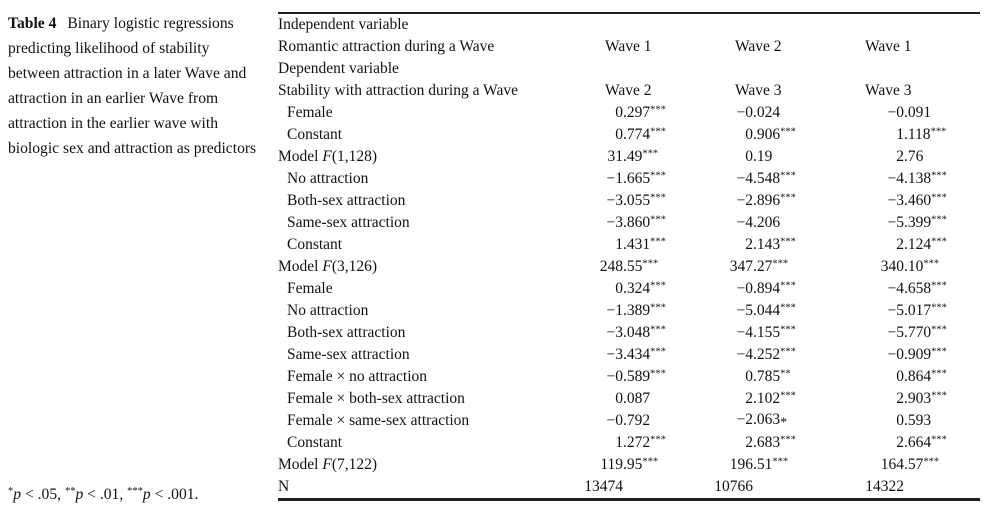  I want to click on row-label: Same-sex attraction, so click(348, 222).